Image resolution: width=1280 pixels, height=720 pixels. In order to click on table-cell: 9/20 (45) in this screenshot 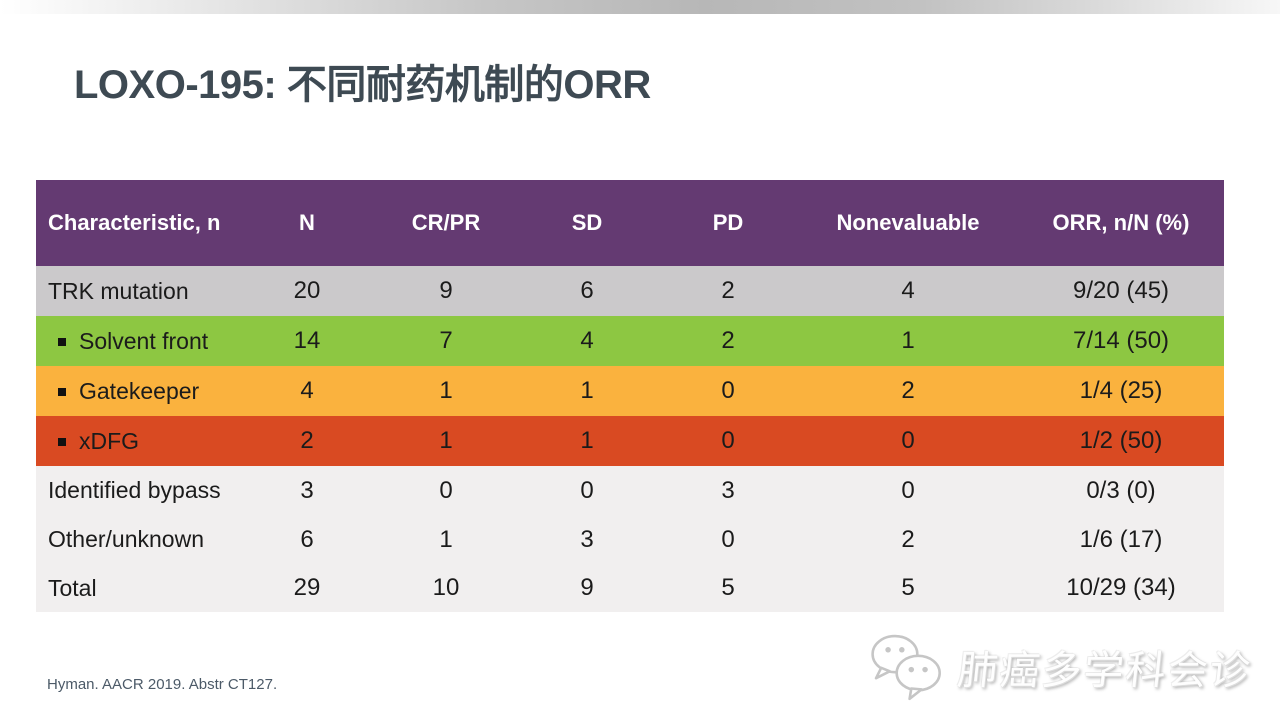, I will do `click(1121, 290)`.